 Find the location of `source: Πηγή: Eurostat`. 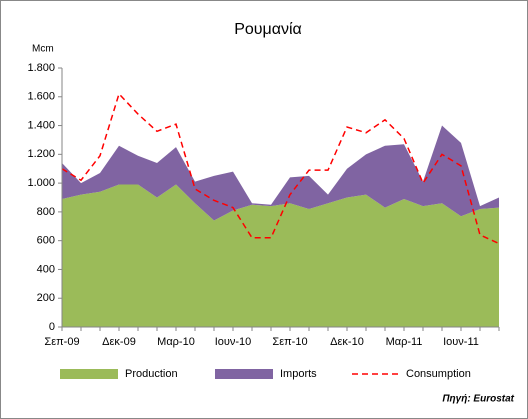

source: Πηγή: Eurostat is located at coordinates (478, 399).